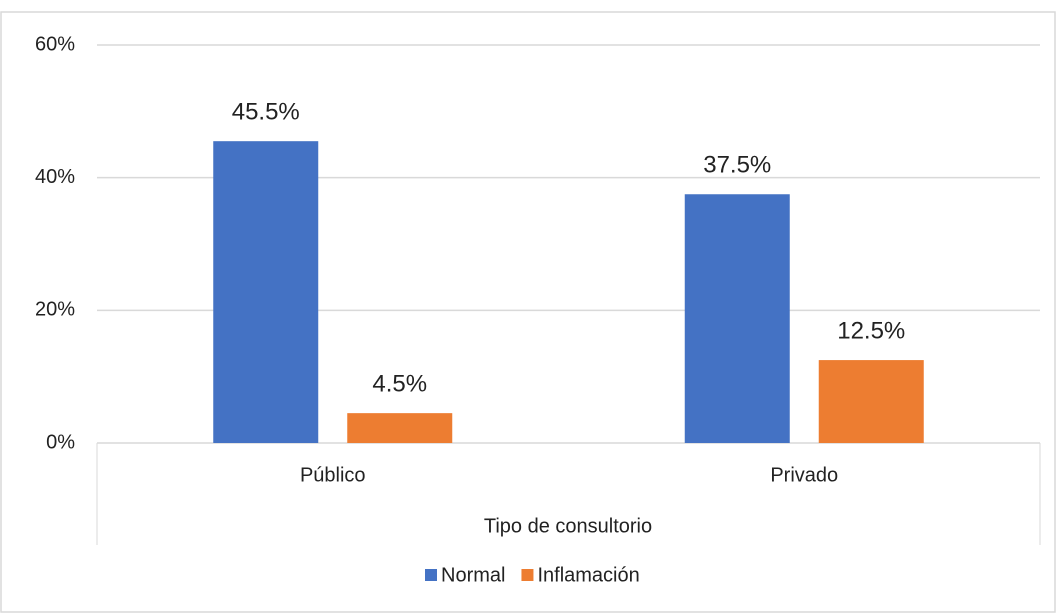 This screenshot has height=614, width=1057. What do you see at coordinates (399, 383) in the screenshot?
I see `value-label: 4.5%` at bounding box center [399, 383].